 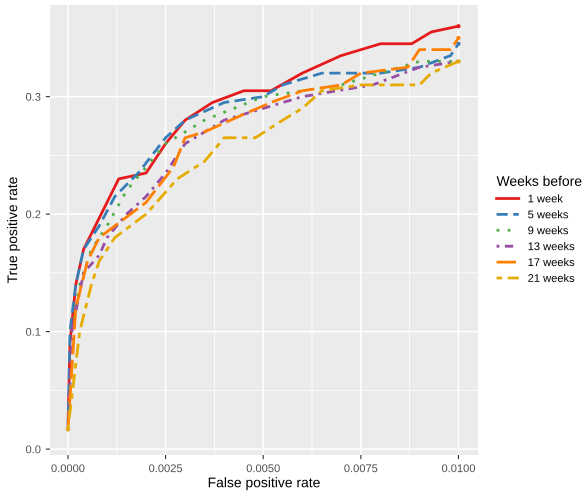 What do you see at coordinates (13, 230) in the screenshot?
I see `y-axis-title: True positive rate` at bounding box center [13, 230].